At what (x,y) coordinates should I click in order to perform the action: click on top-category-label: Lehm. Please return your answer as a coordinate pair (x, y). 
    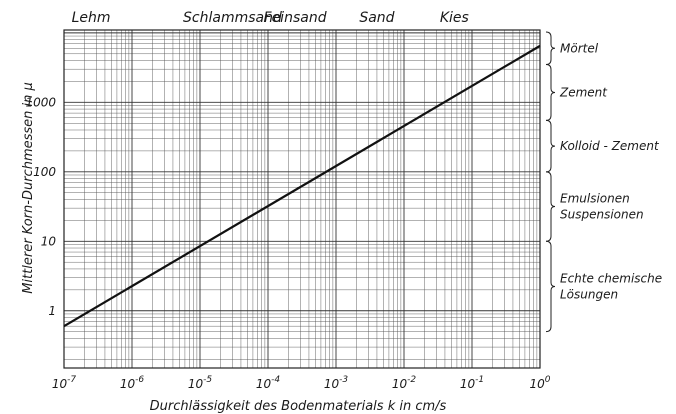
    Looking at the image, I should click on (91, 18).